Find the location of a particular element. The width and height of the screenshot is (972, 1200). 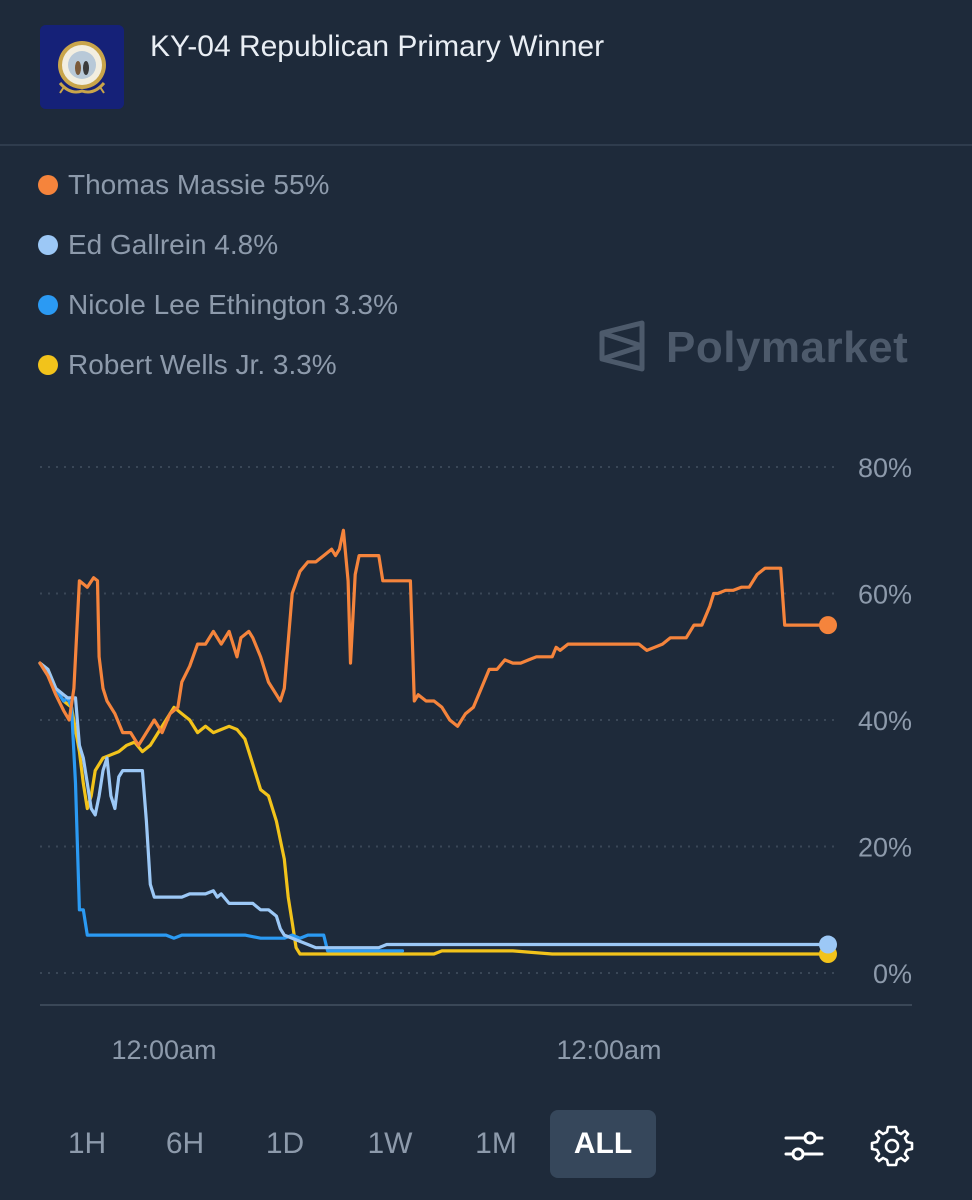

y-tick-label: 20% is located at coordinates (885, 848).